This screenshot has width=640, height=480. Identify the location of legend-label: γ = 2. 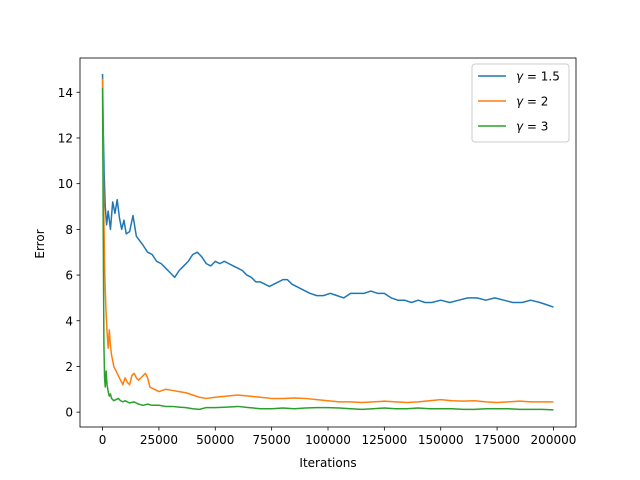
(532, 102).